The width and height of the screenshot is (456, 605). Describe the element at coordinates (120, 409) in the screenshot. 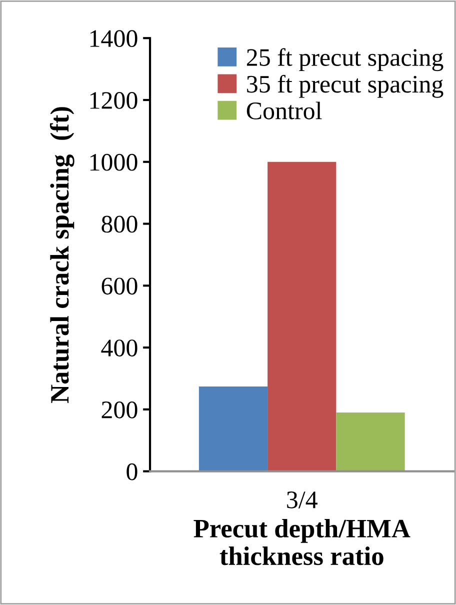

I see `y-tick-label: 200` at that location.